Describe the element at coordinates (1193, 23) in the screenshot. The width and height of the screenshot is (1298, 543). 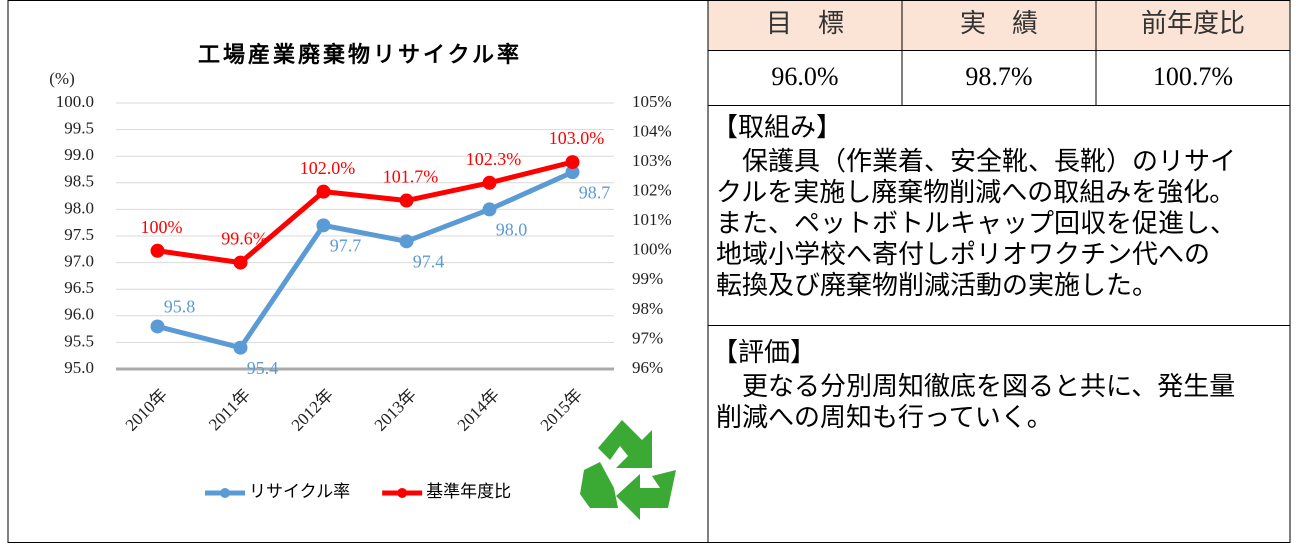
I see `table-header: 前年度比` at that location.